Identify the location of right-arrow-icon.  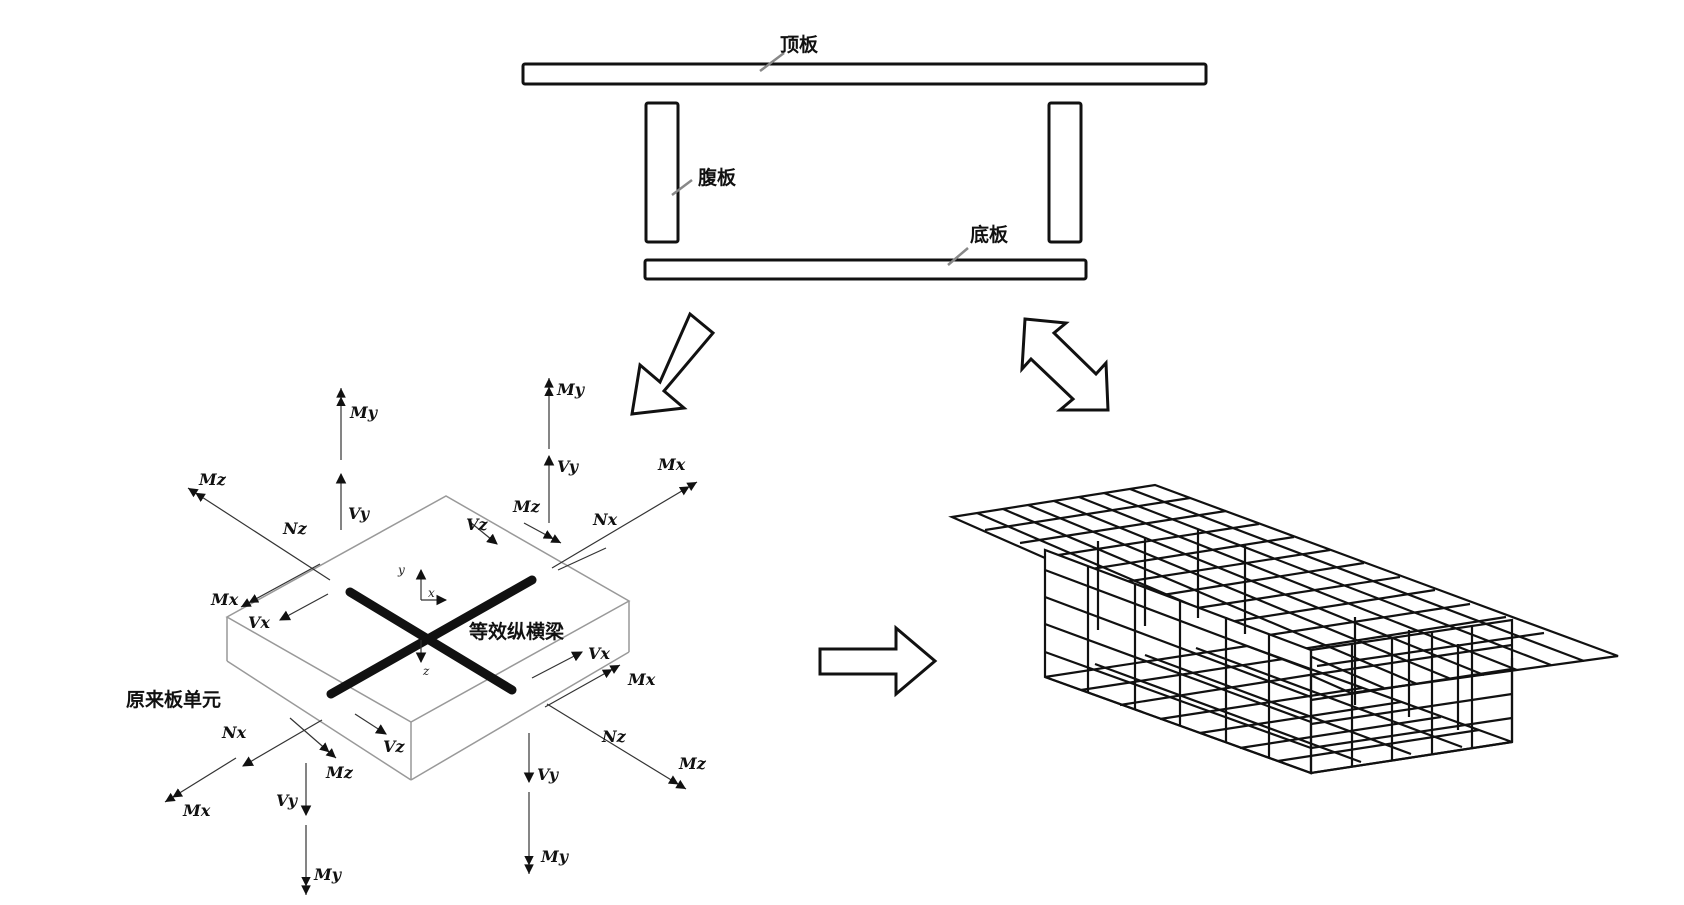
(878, 661).